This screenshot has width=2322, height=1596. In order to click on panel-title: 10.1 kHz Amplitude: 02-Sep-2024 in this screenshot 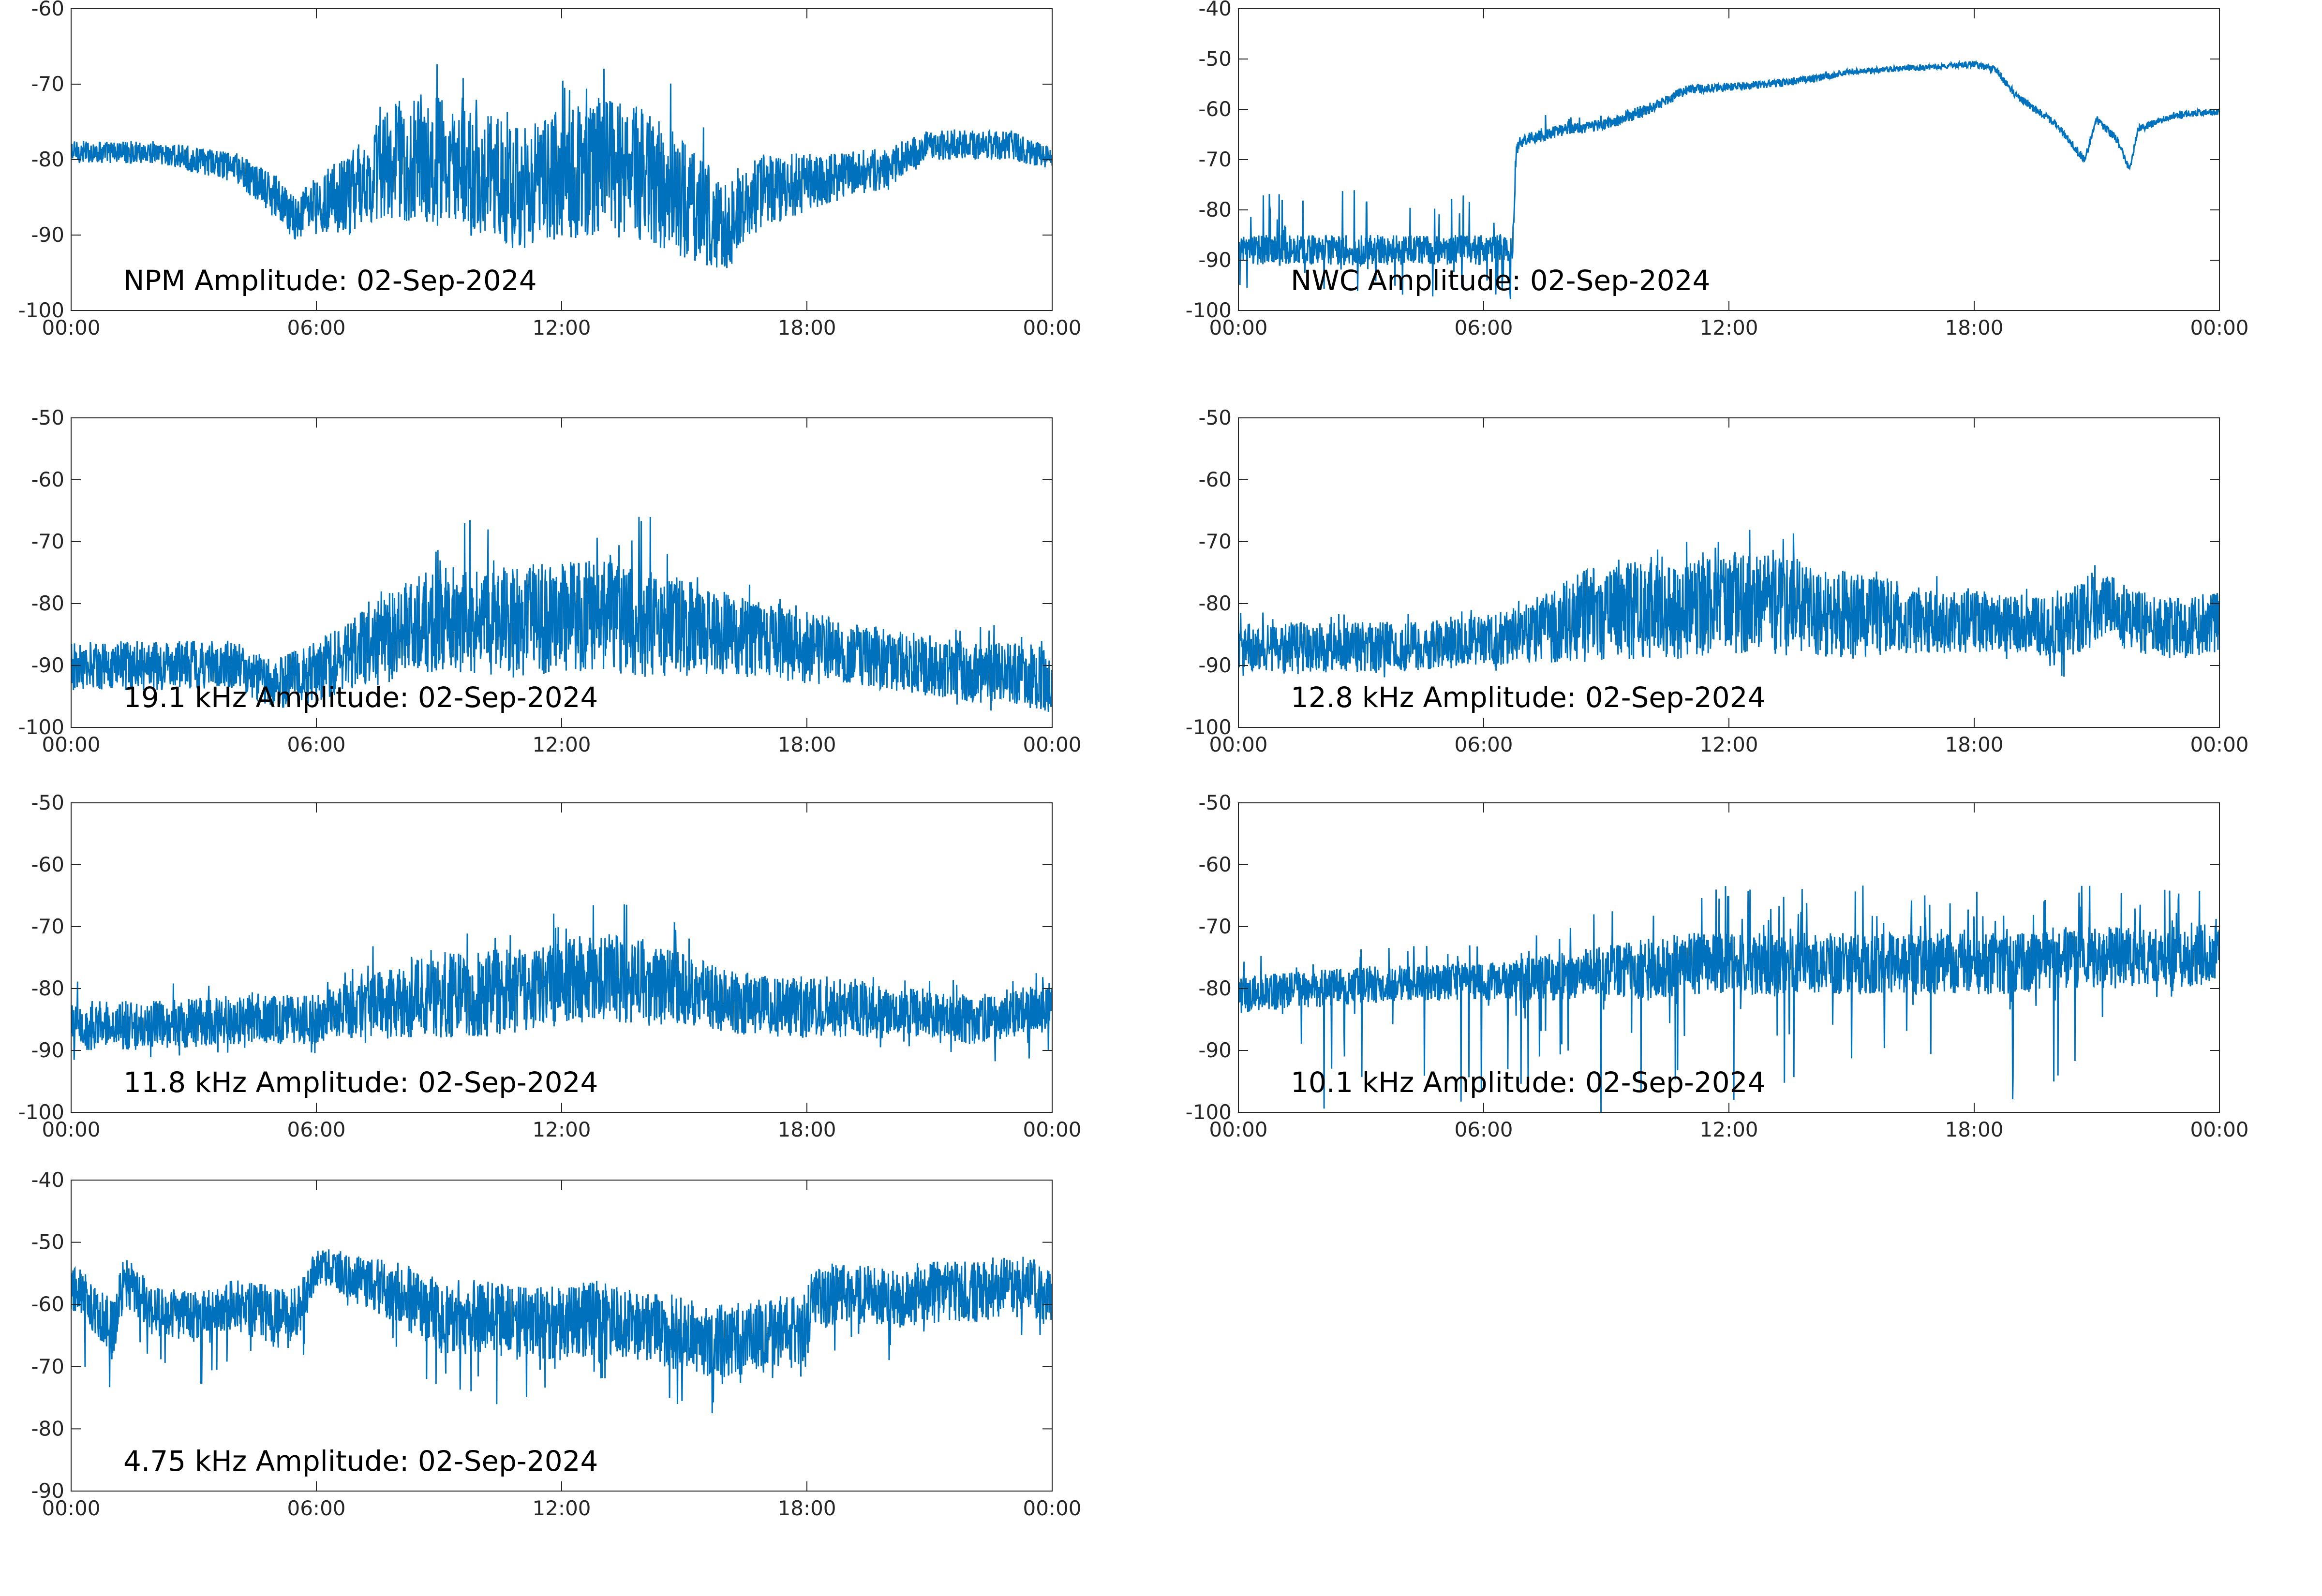, I will do `click(1528, 1082)`.